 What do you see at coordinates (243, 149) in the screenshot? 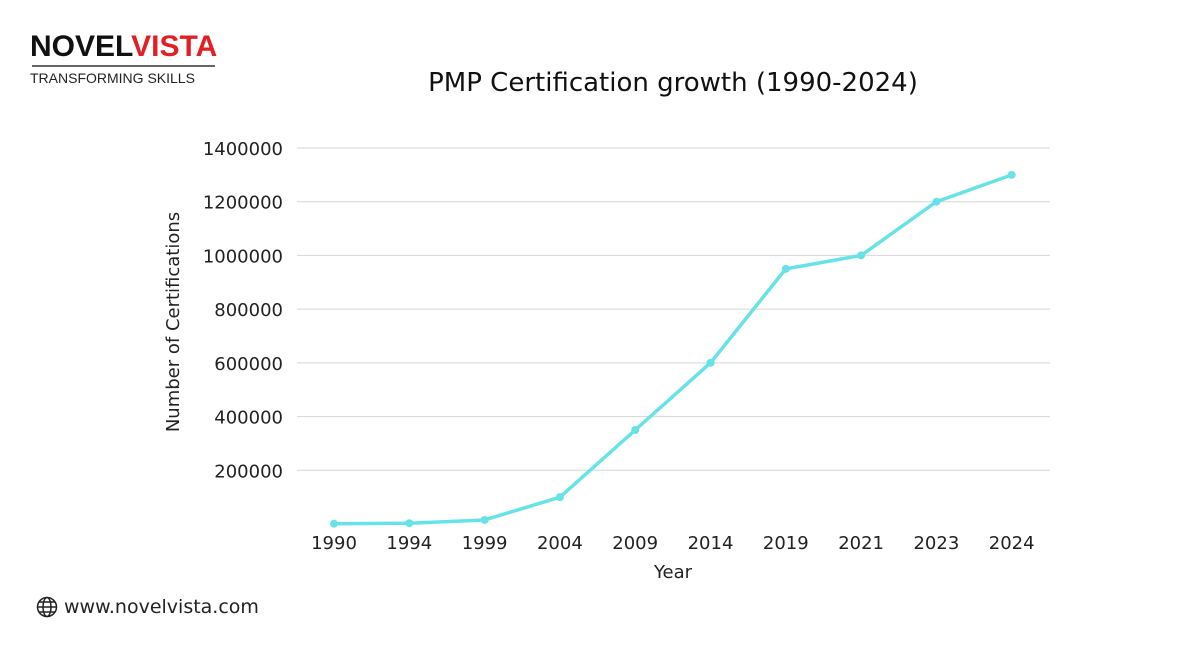
I see `y-tick-label: 1400000` at bounding box center [243, 149].